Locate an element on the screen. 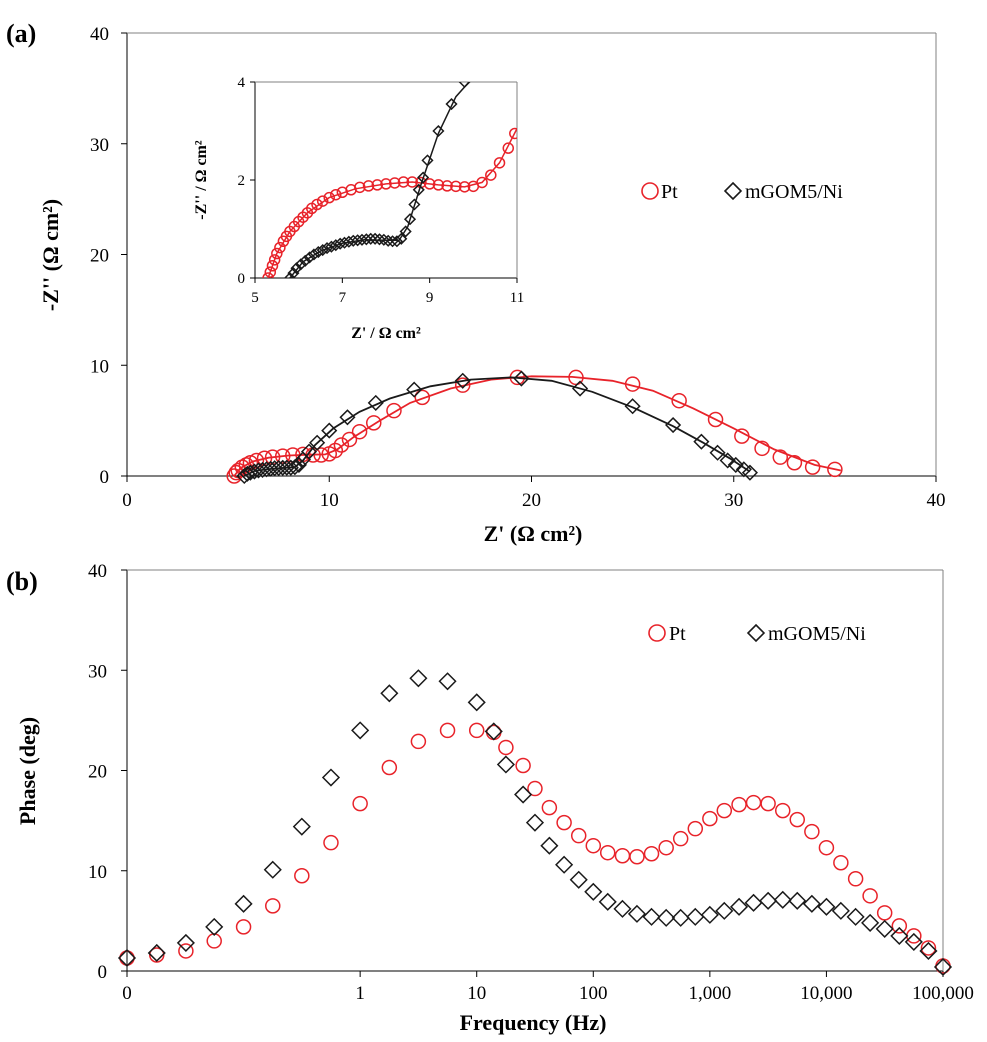 The width and height of the screenshot is (987, 1042). panel-a-x-tick-label: 30 is located at coordinates (733, 500).